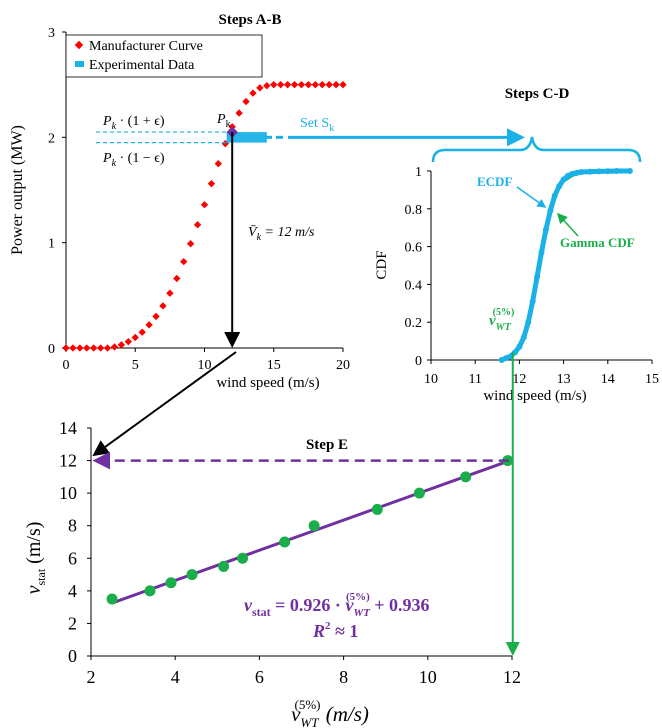  What do you see at coordinates (608, 379) in the screenshot?
I see `x-tick-label: 14` at bounding box center [608, 379].